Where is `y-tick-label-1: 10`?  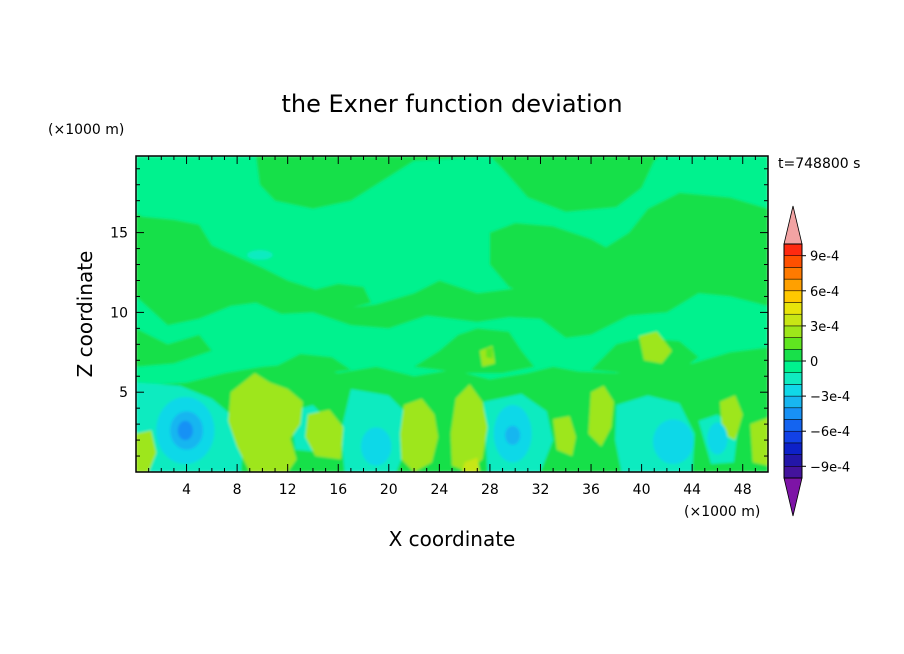
y-tick-label-1: 10 is located at coordinates (119, 313).